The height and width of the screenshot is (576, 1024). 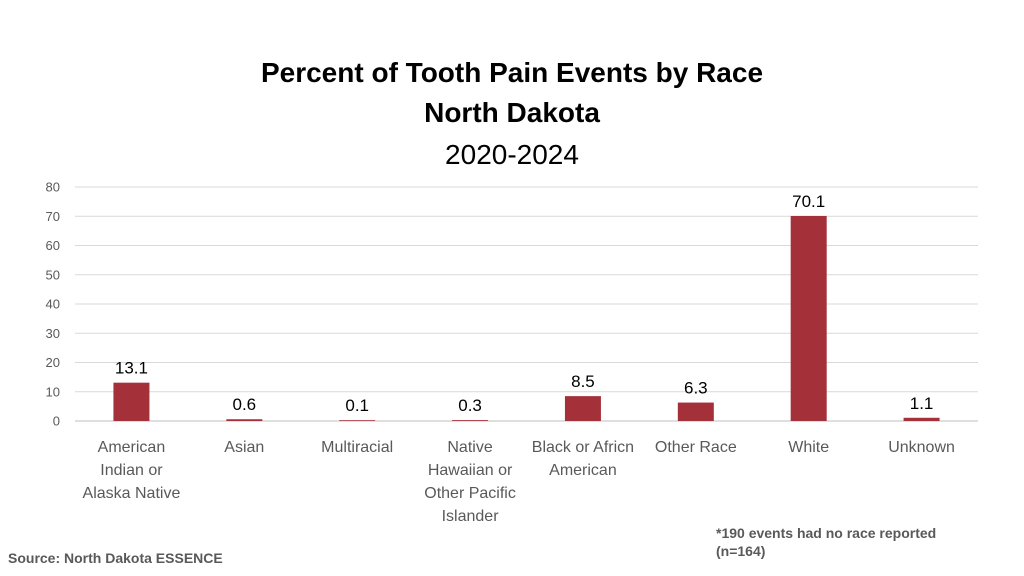 I want to click on data-label-7: 1.1, so click(x=922, y=403).